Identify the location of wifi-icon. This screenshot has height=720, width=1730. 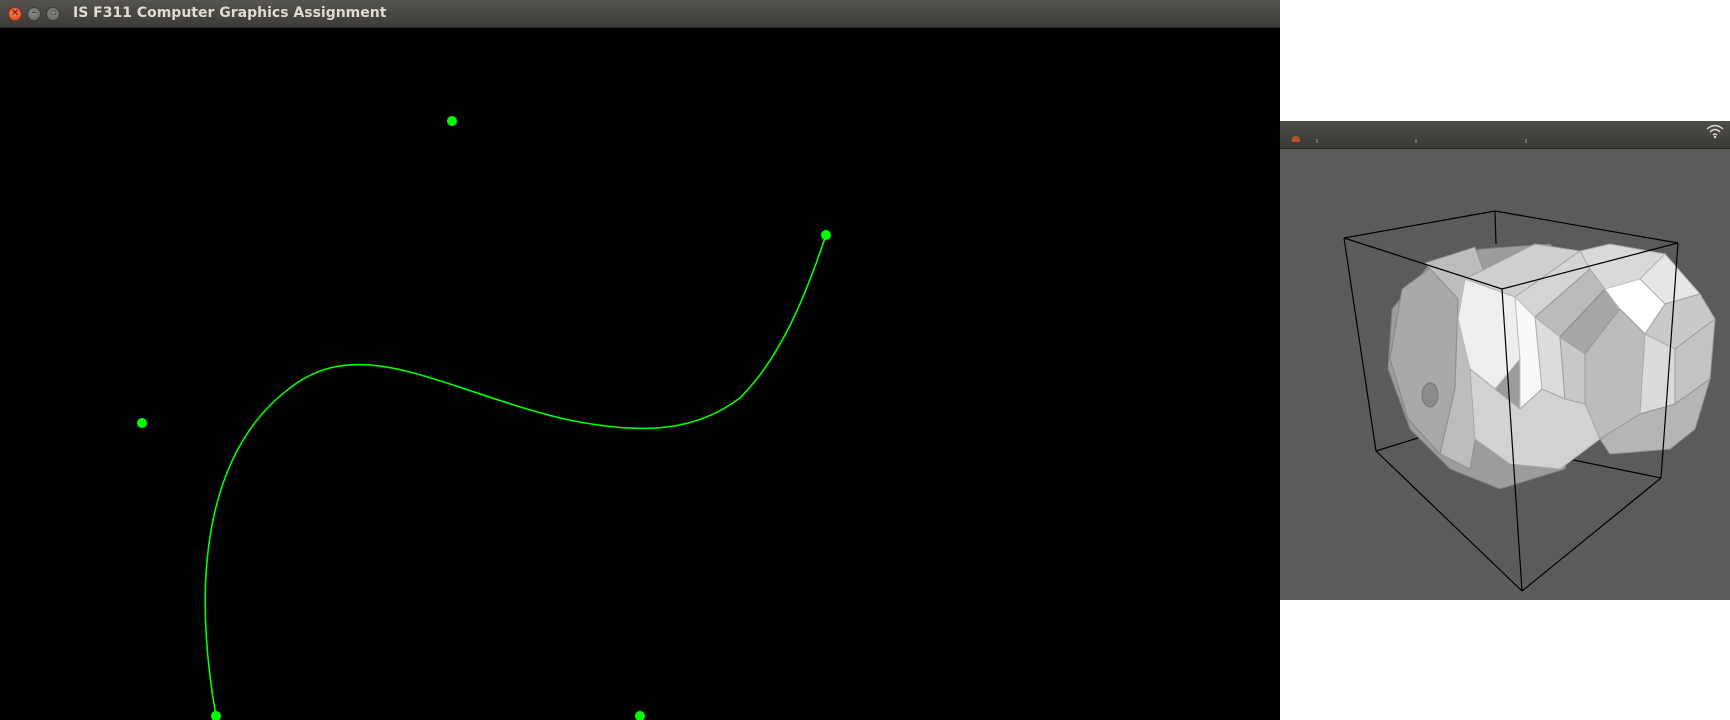
(1715, 131).